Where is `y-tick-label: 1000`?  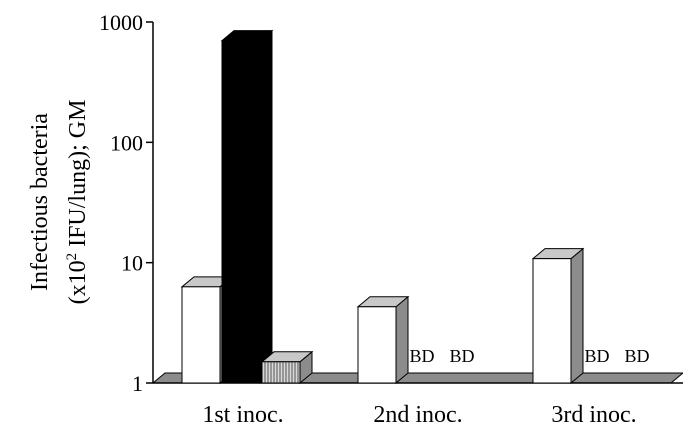 y-tick-label: 1000 is located at coordinates (121, 22).